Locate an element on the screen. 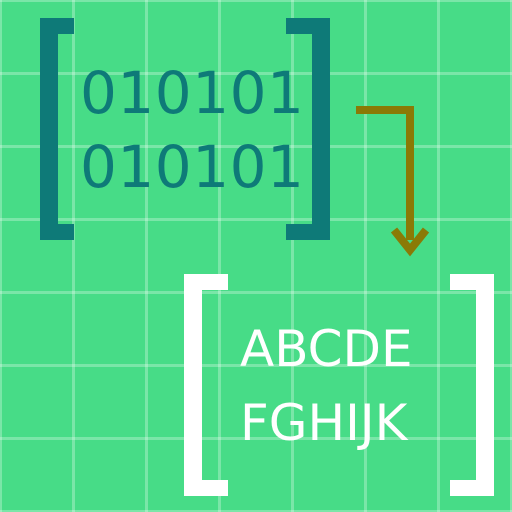  binary-line-2: 010101 is located at coordinates (192, 167).